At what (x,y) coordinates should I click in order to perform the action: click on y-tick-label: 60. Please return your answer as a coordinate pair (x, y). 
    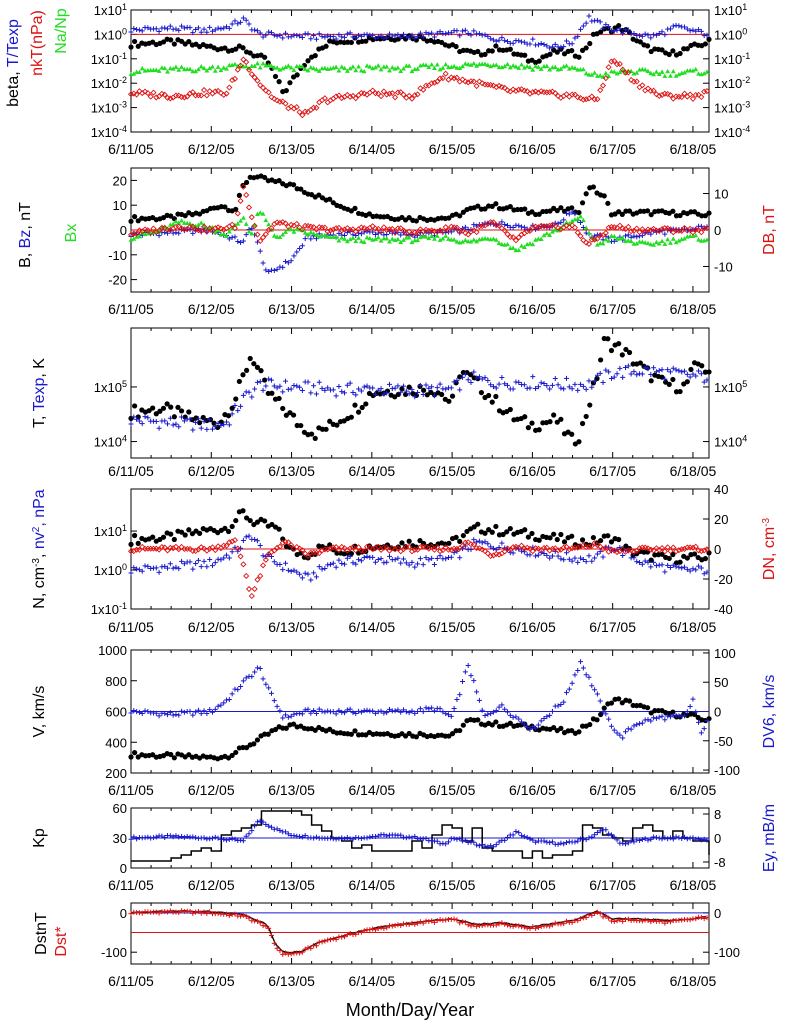
    Looking at the image, I should click on (120, 808).